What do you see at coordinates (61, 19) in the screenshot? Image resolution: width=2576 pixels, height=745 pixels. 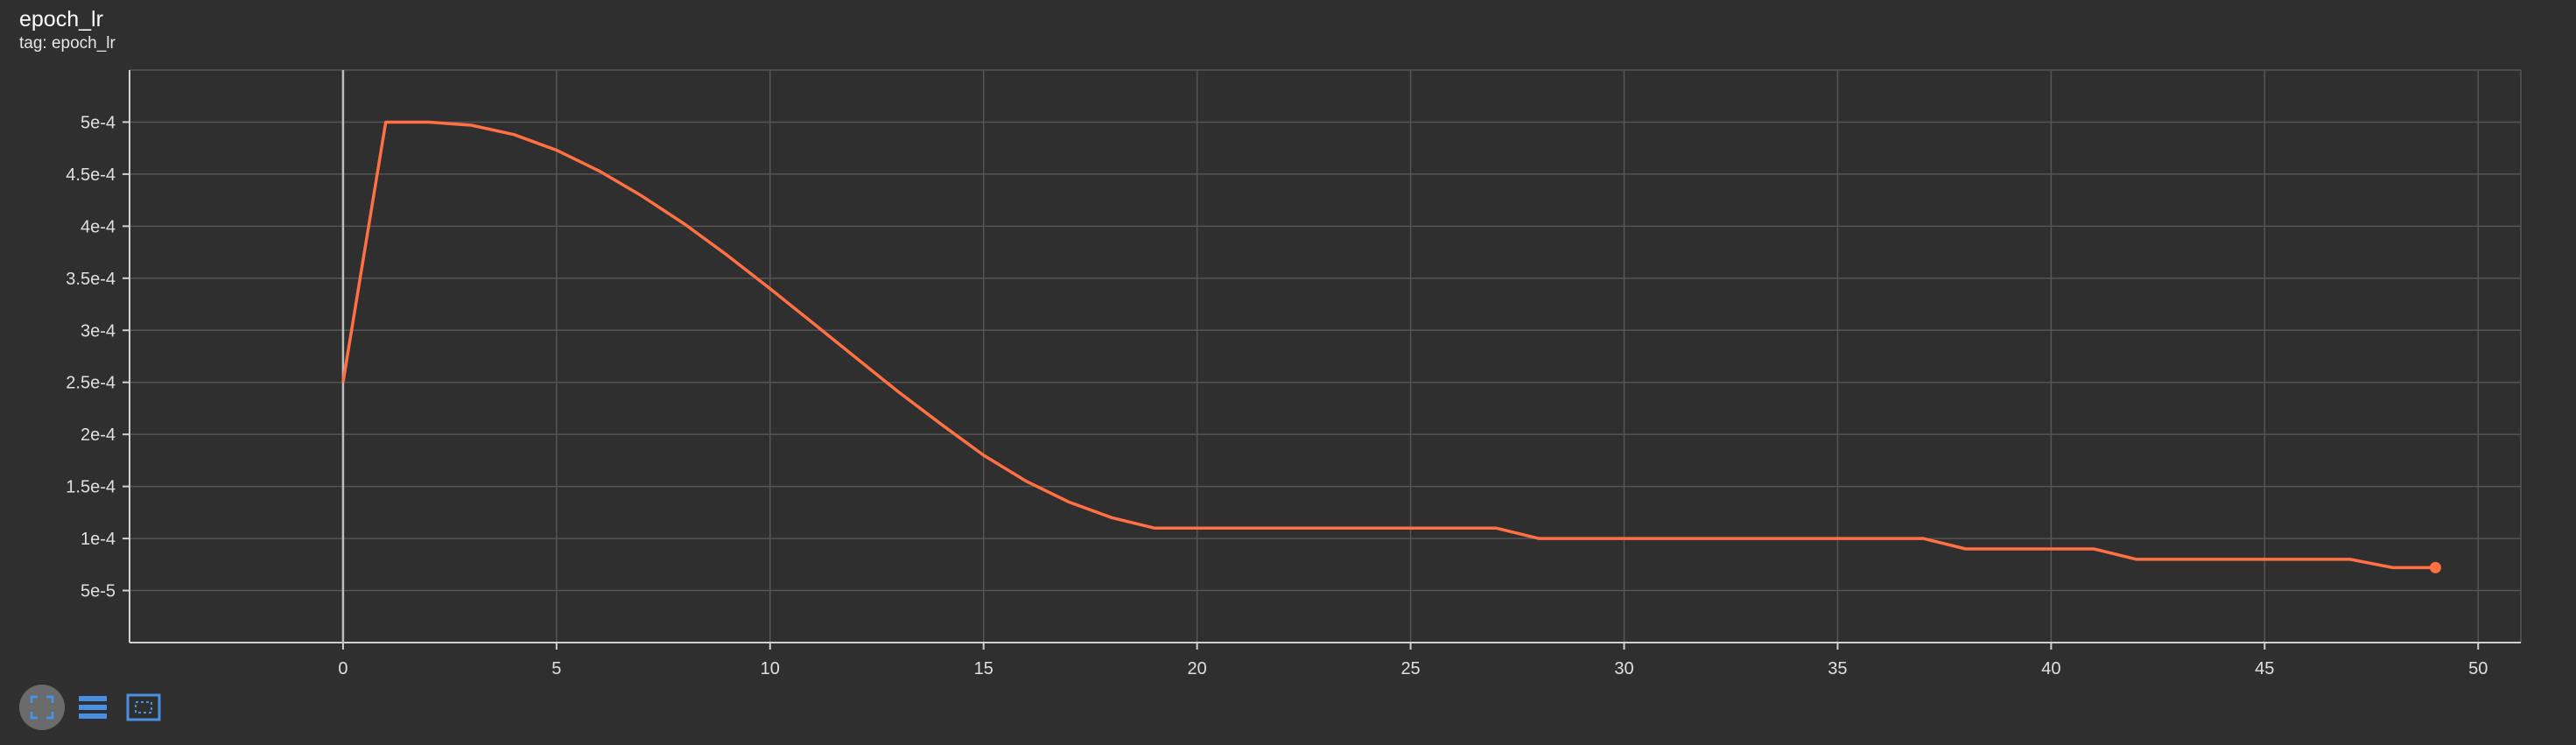 I see `chart-title: epoch_lr` at bounding box center [61, 19].